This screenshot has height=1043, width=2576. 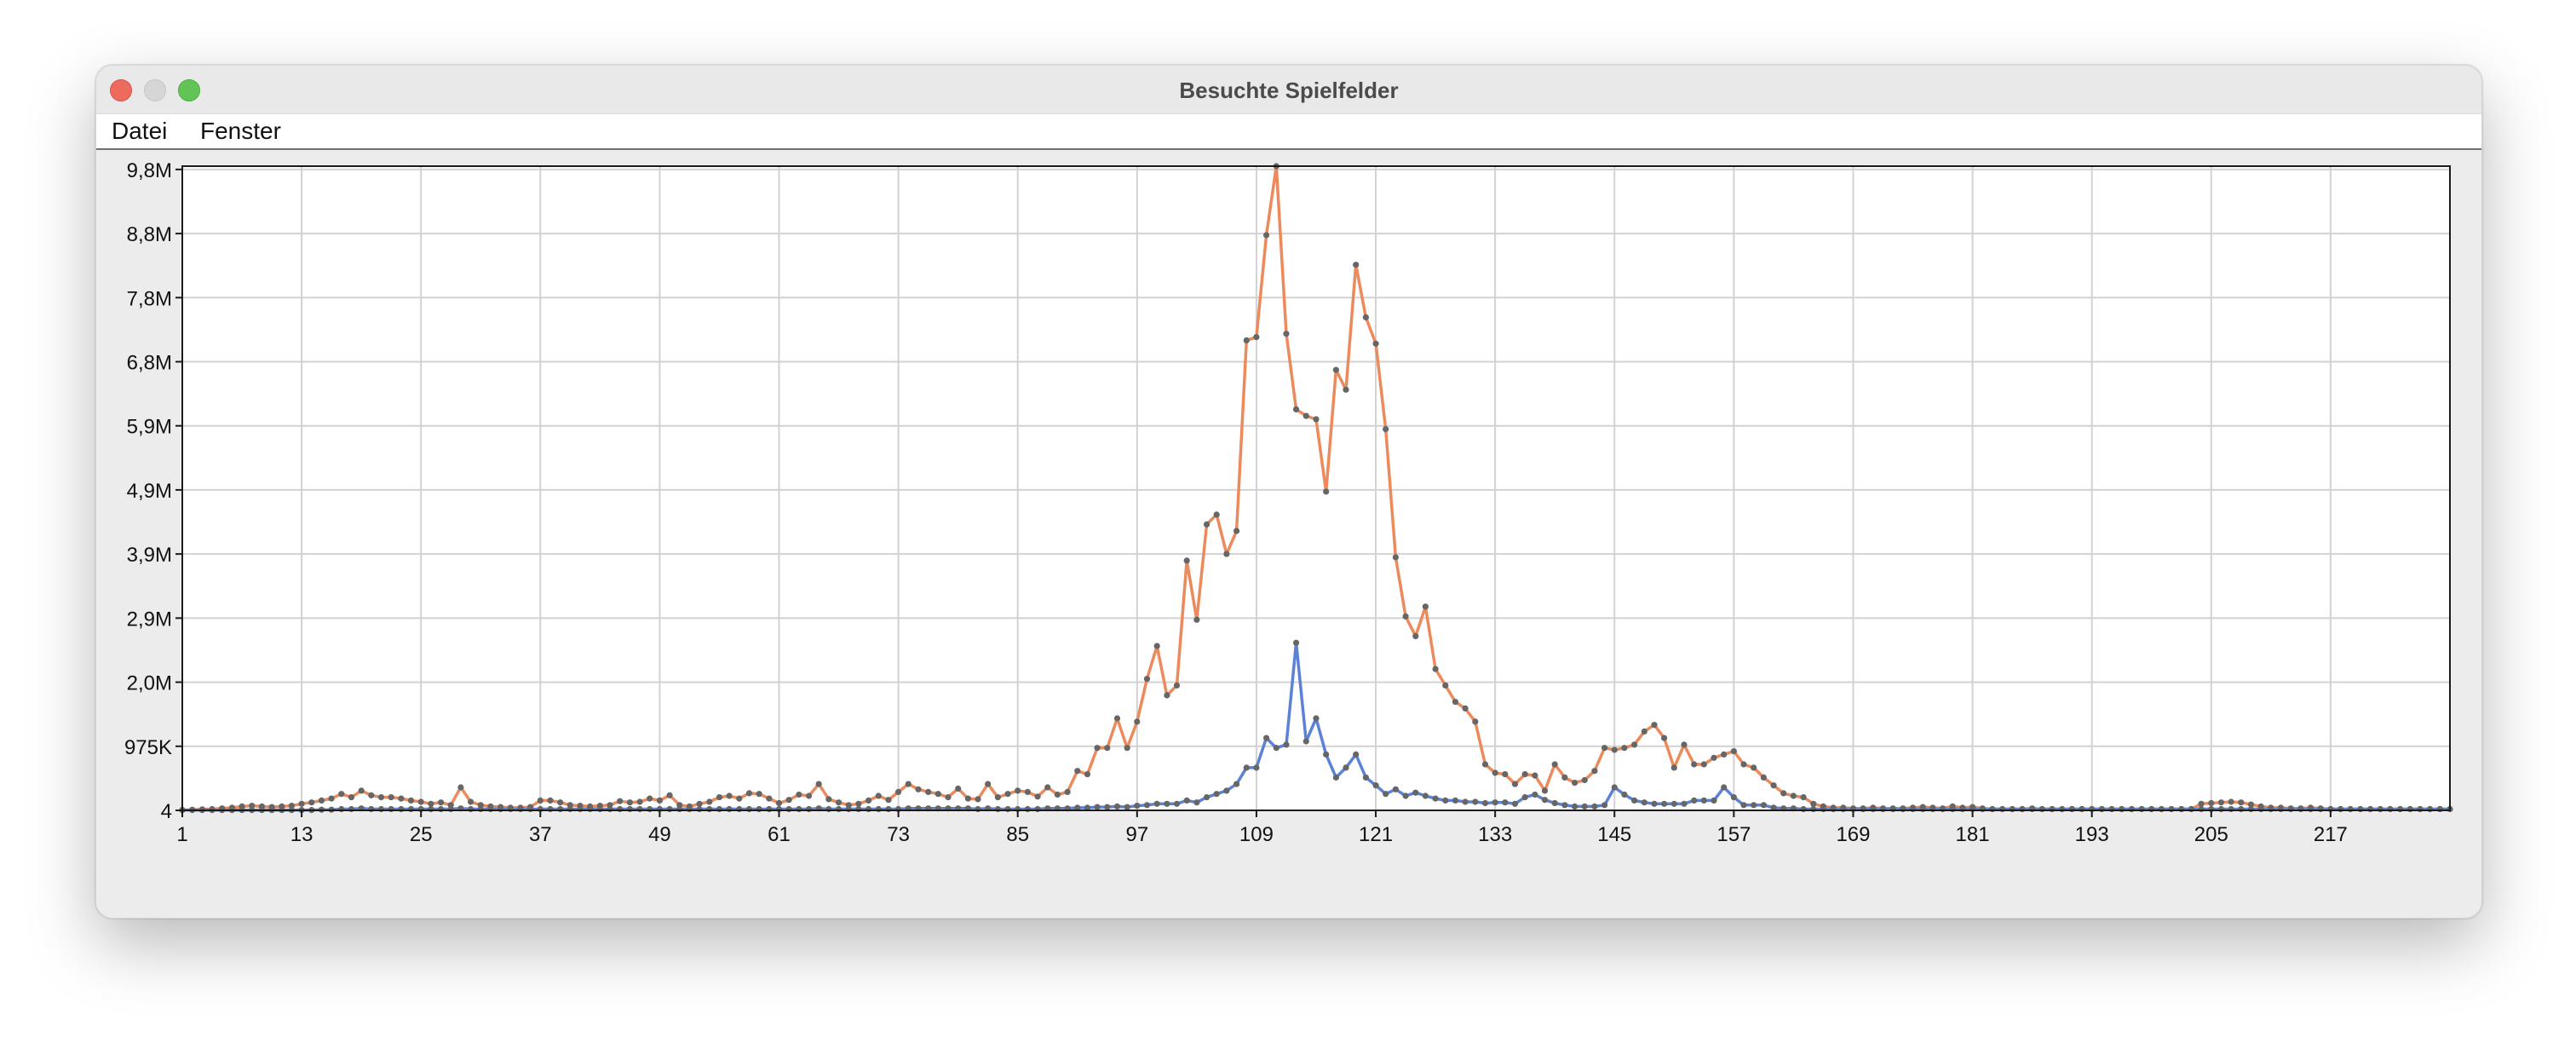 I want to click on close-window-button, so click(x=121, y=90).